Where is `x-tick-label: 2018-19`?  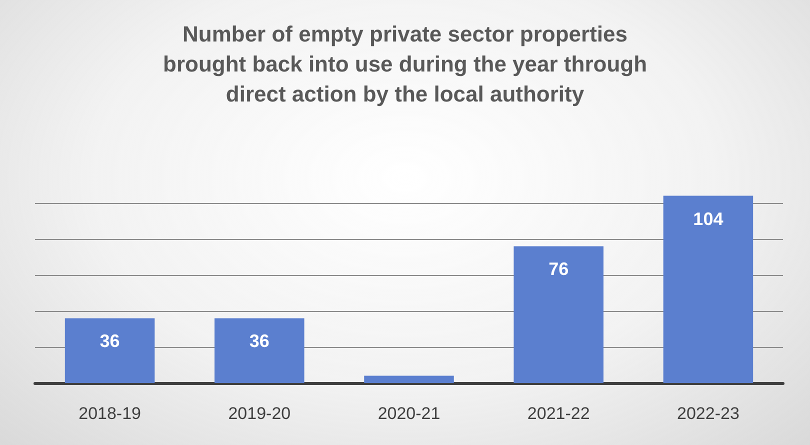 x-tick-label: 2018-19 is located at coordinates (109, 413).